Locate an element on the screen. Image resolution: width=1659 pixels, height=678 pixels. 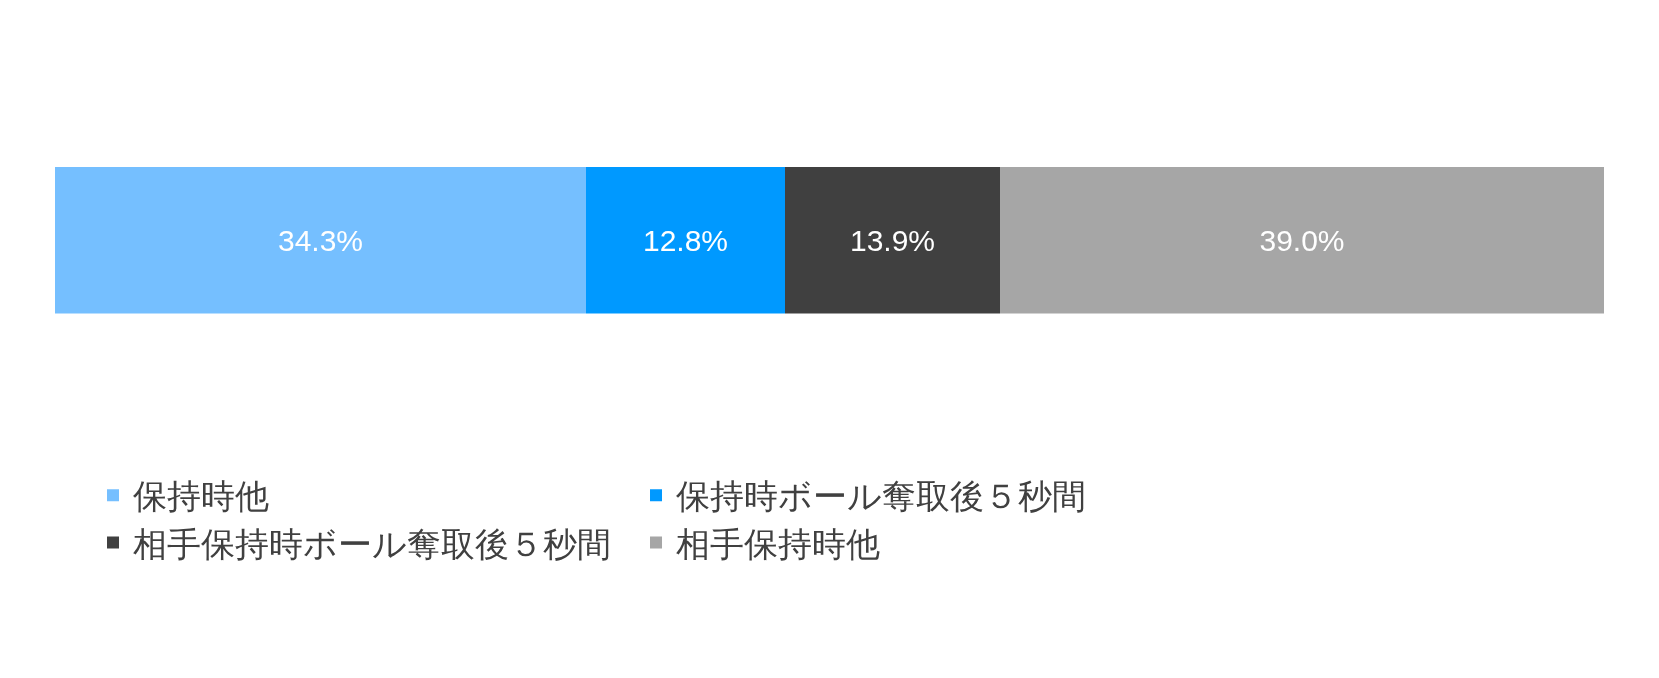
data-label: 34.3% is located at coordinates (320, 240).